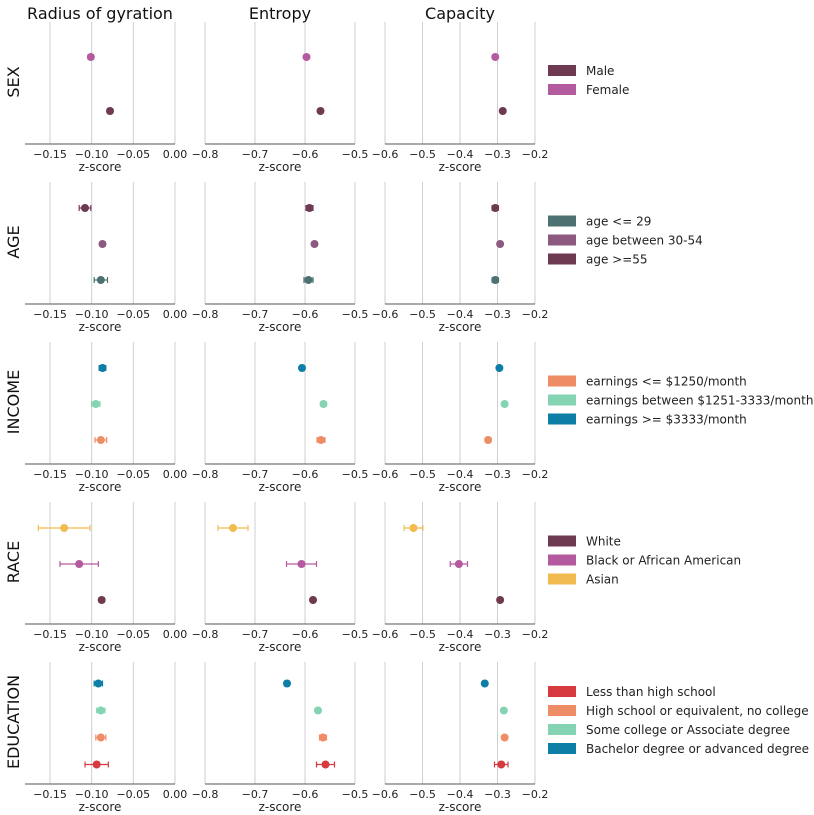 The image size is (814, 815). Describe the element at coordinates (562, 89) in the screenshot. I see `legend-swatch-female` at that location.